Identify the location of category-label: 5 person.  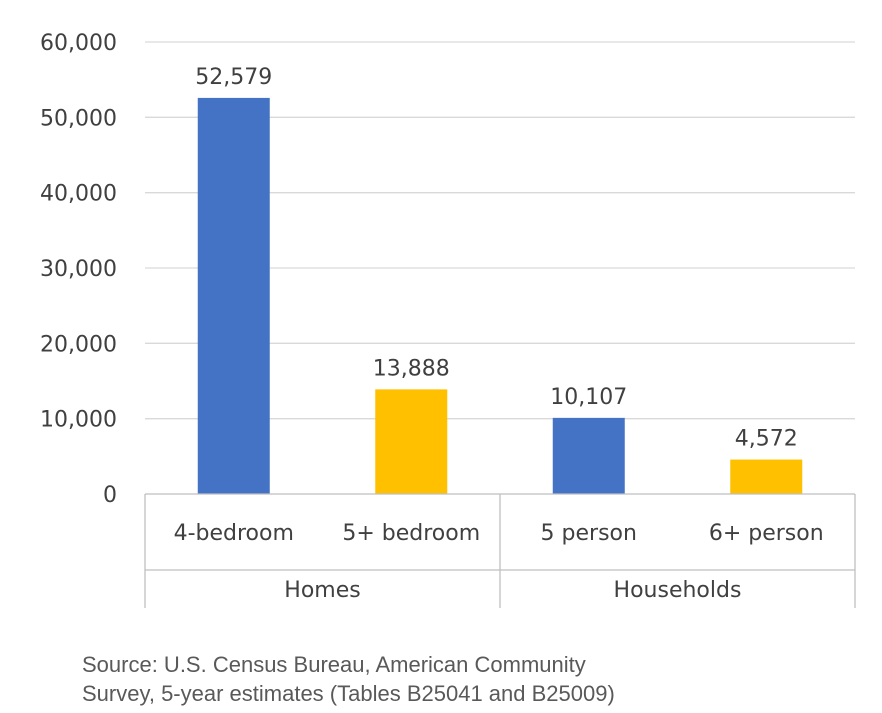
(589, 533).